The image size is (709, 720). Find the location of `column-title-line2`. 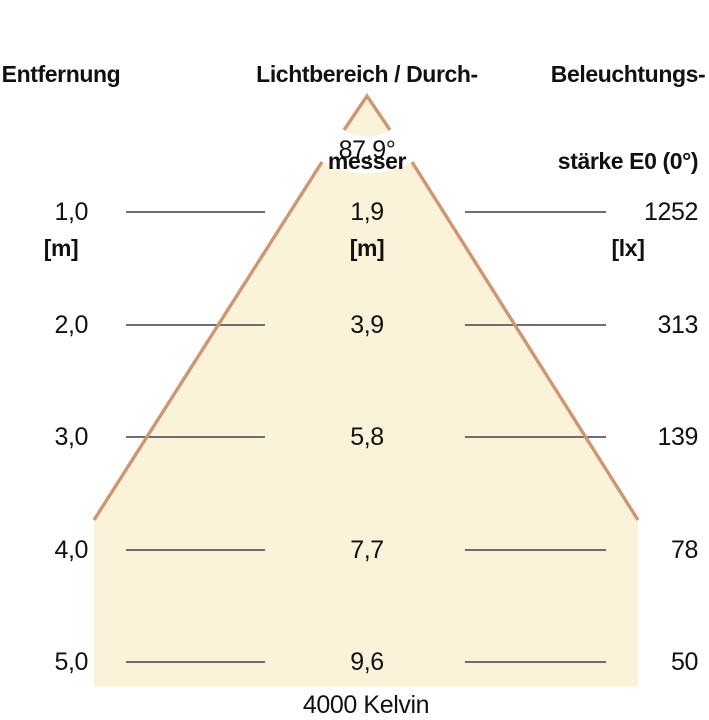

column-title-line2 is located at coordinates (61, 161).